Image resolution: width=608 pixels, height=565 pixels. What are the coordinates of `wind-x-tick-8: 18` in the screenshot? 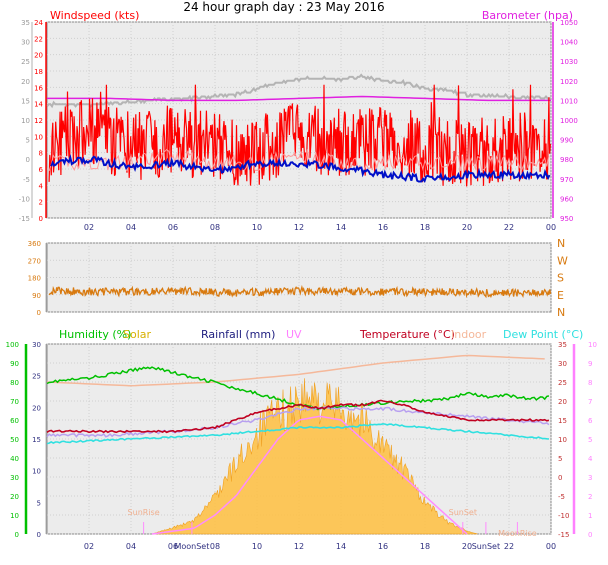 It's located at (425, 227).